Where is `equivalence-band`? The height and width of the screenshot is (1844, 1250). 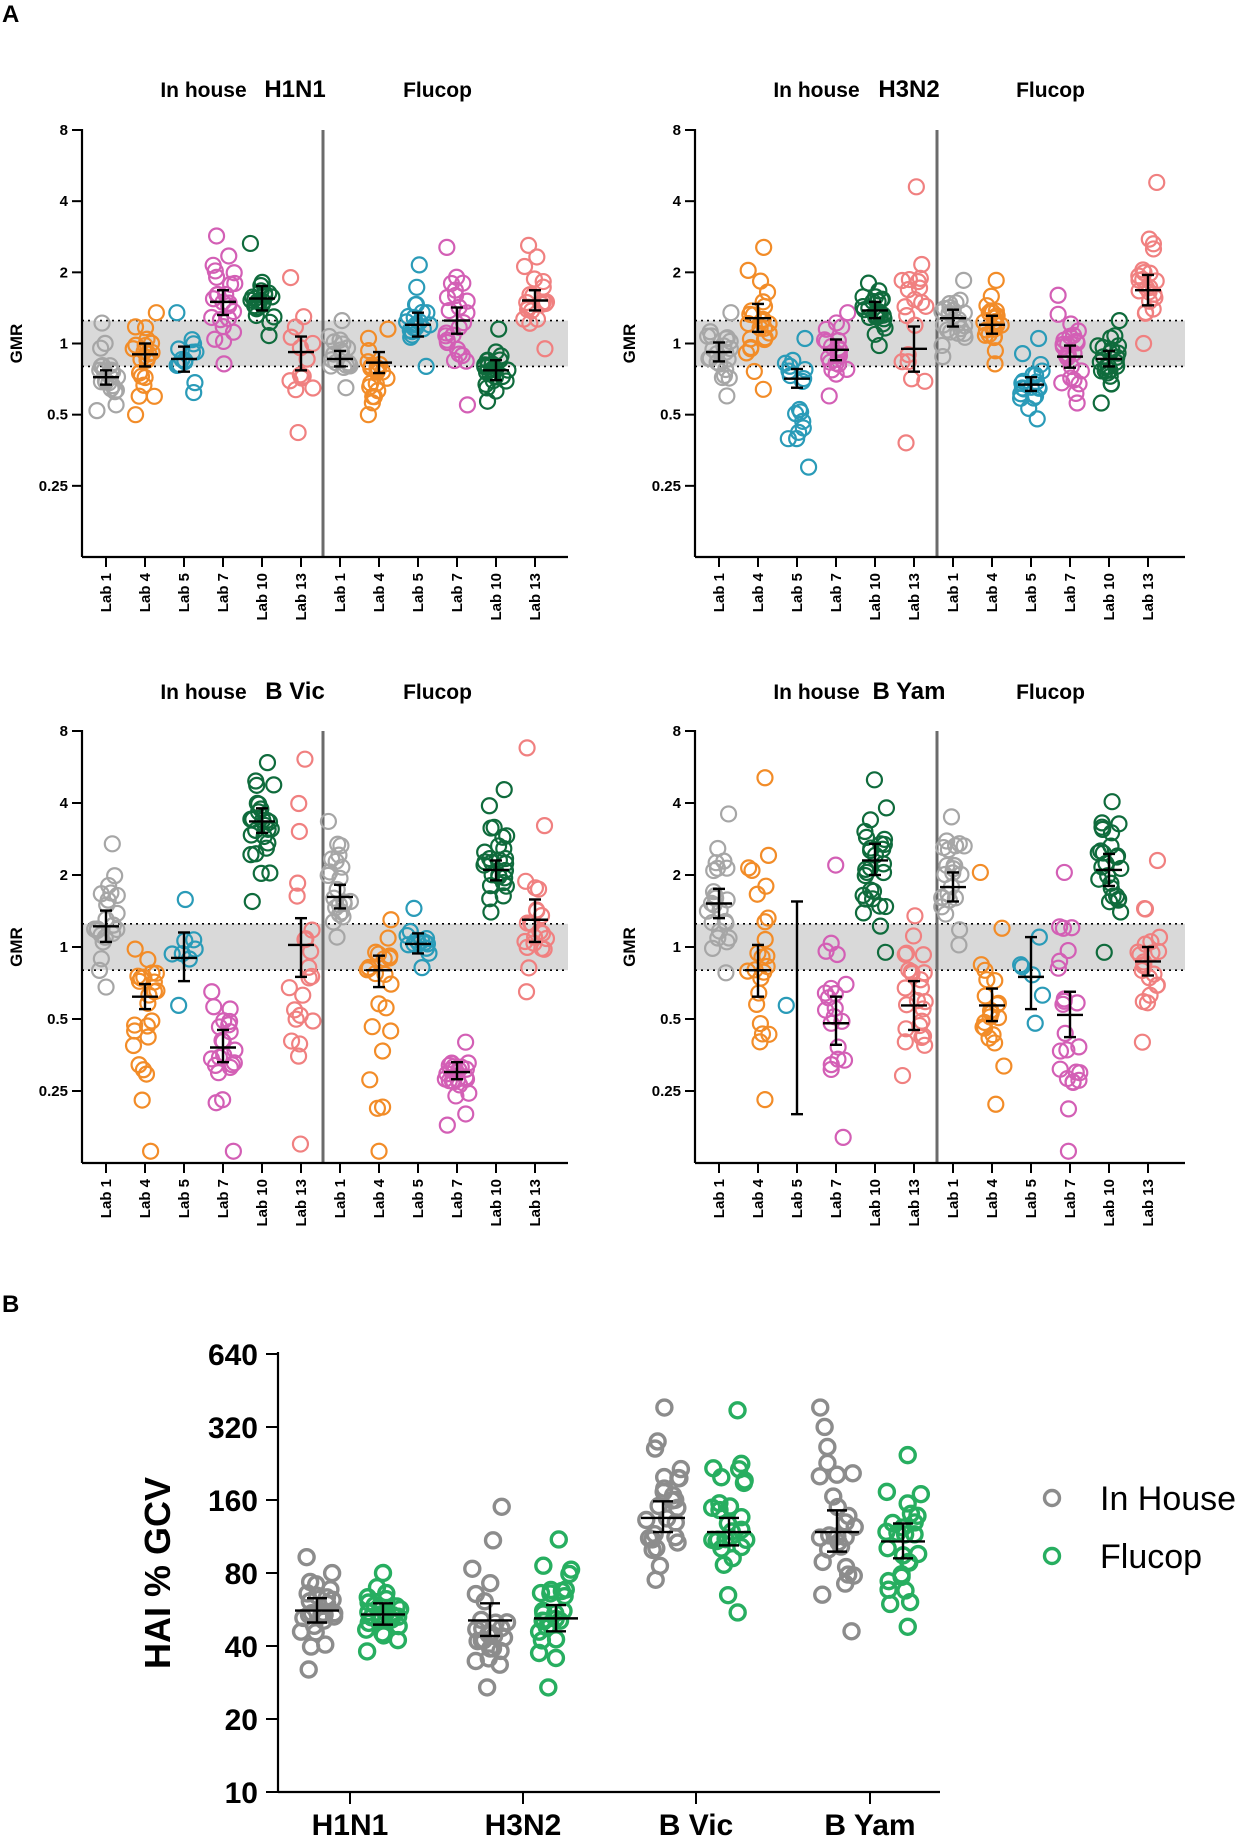
equivalence-band is located at coordinates (940, 947).